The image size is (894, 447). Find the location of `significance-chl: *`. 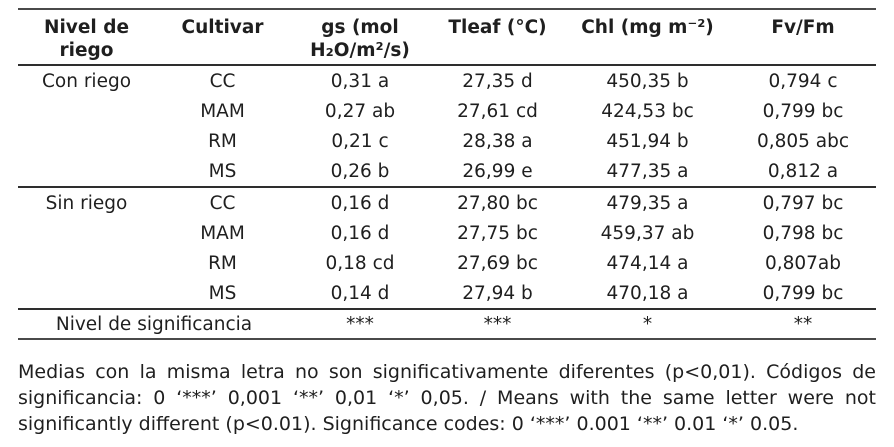

significance-chl: * is located at coordinates (647, 324).